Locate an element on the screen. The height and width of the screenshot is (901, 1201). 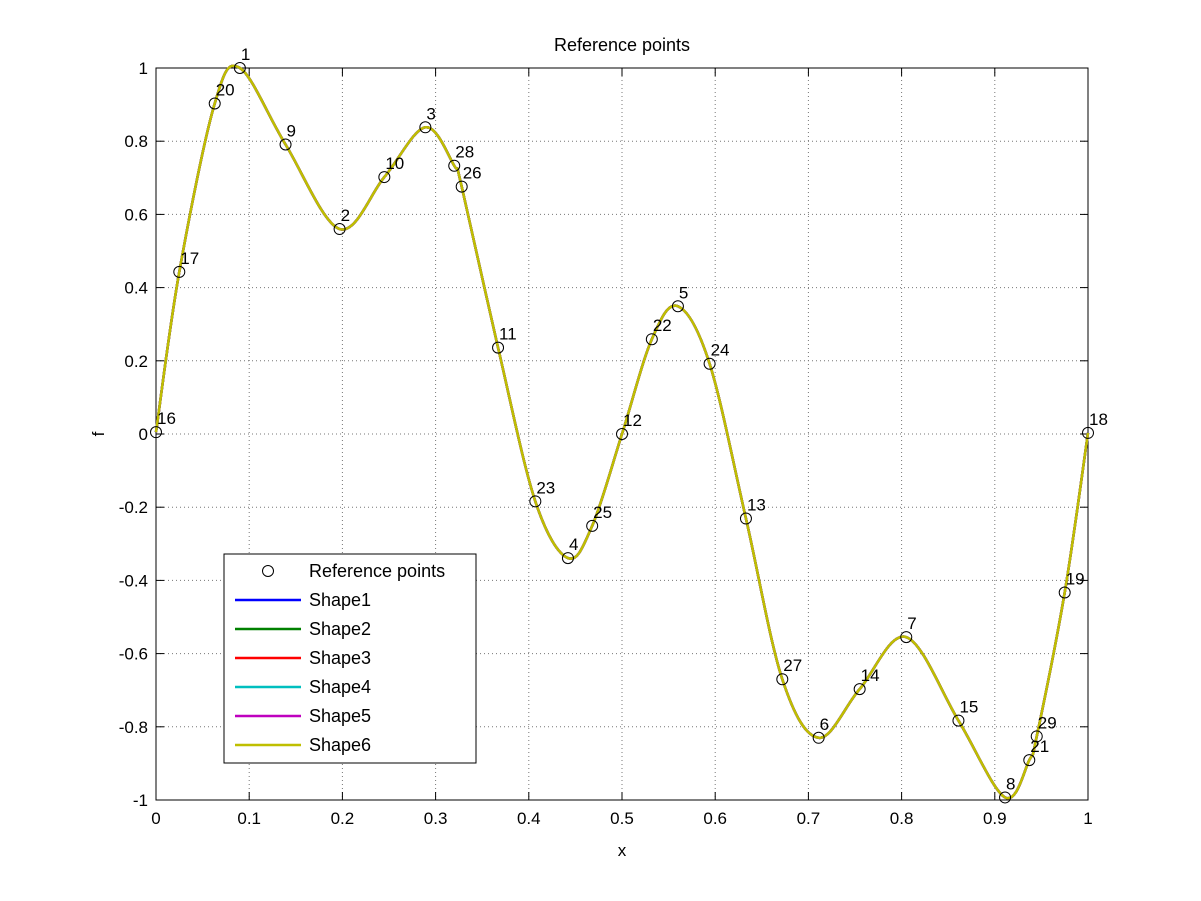
x-tick-label: 0.8 is located at coordinates (902, 818).